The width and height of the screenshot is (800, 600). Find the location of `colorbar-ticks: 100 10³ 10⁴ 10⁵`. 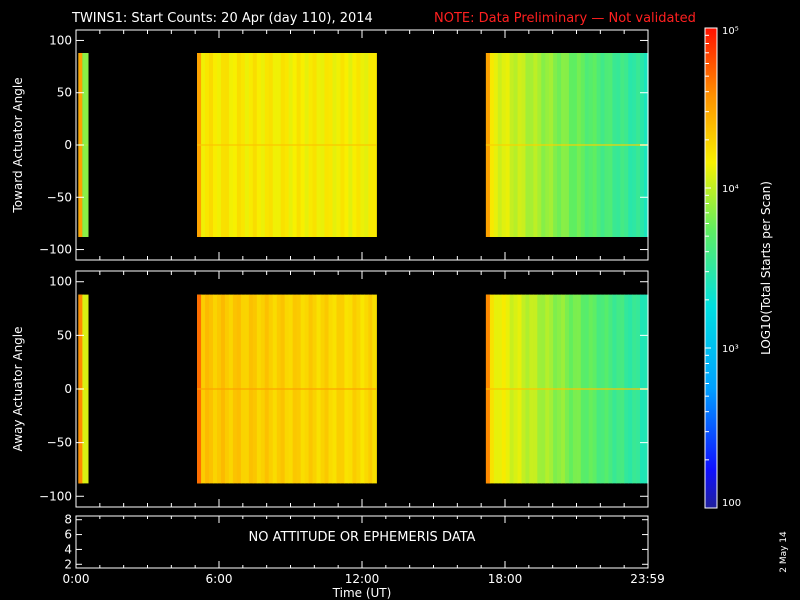

colorbar-ticks: 100 10³ 10⁴ 10⁵ is located at coordinates (723, 267).